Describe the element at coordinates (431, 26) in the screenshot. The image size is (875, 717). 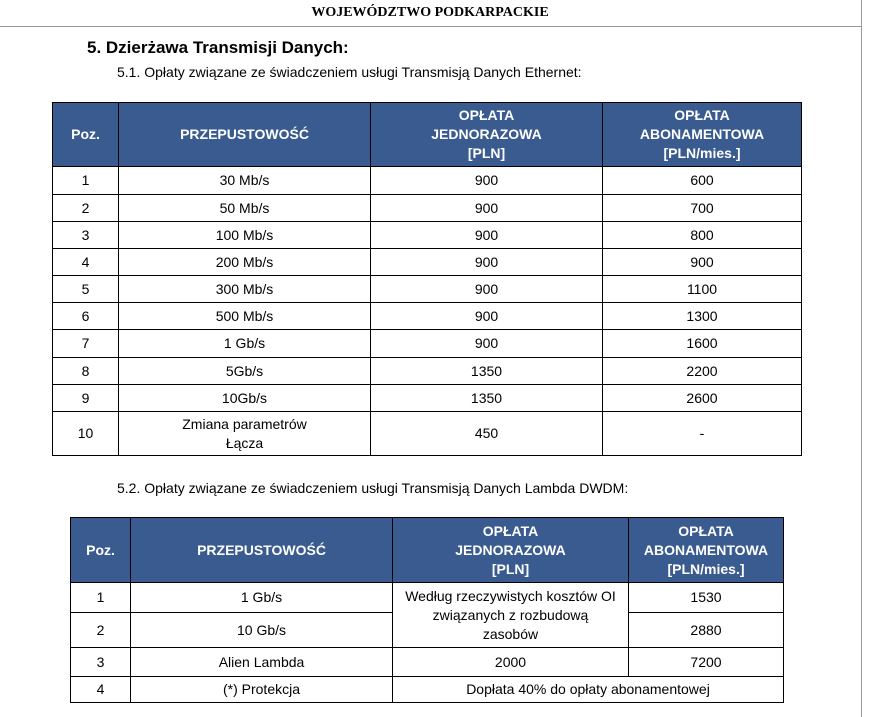
I see `header-rule` at that location.